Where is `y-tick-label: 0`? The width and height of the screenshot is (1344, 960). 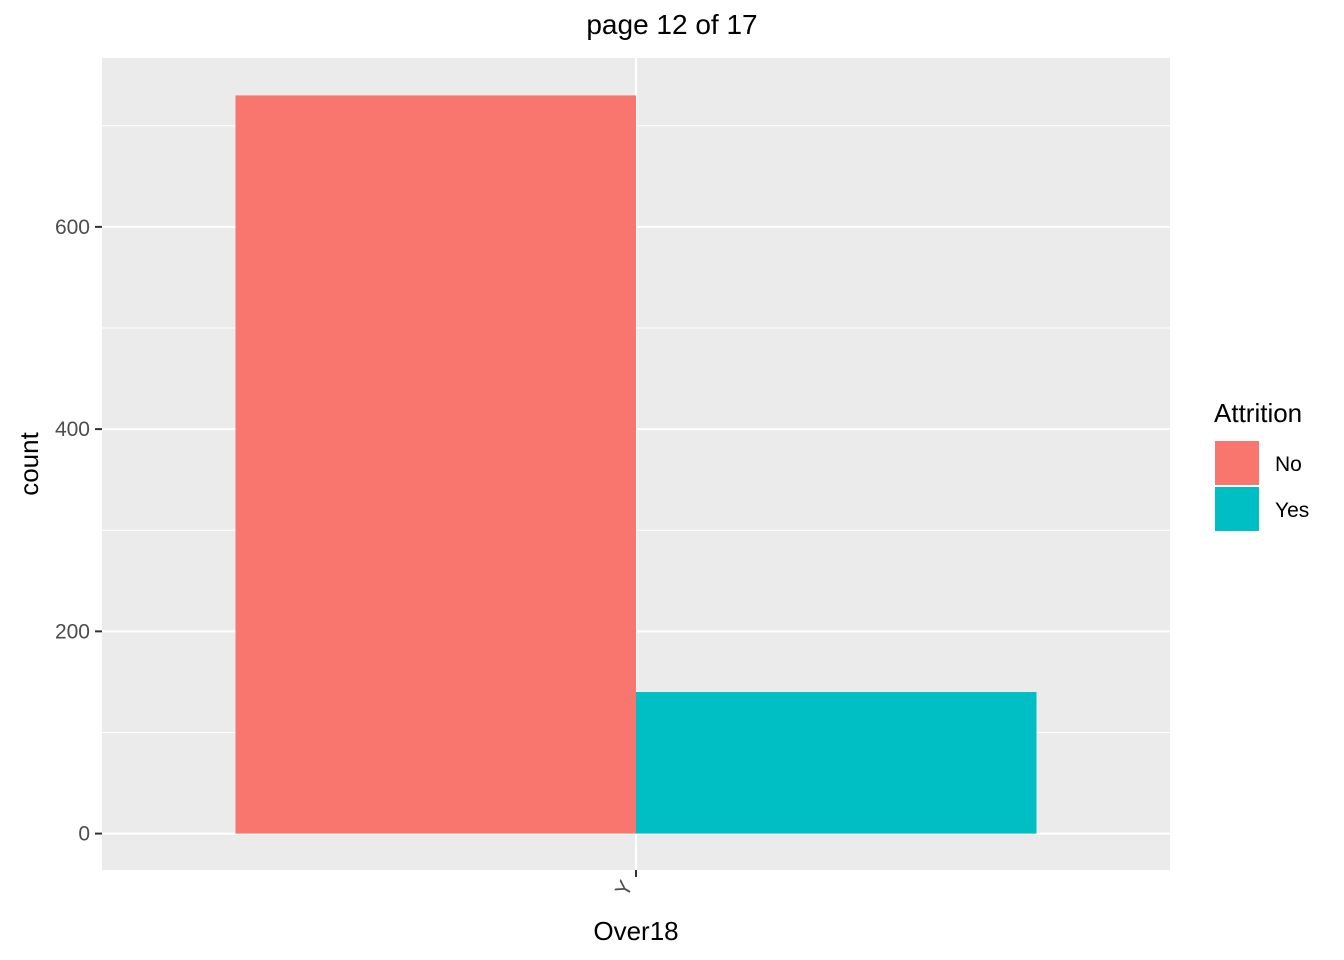 y-tick-label: 0 is located at coordinates (84, 834).